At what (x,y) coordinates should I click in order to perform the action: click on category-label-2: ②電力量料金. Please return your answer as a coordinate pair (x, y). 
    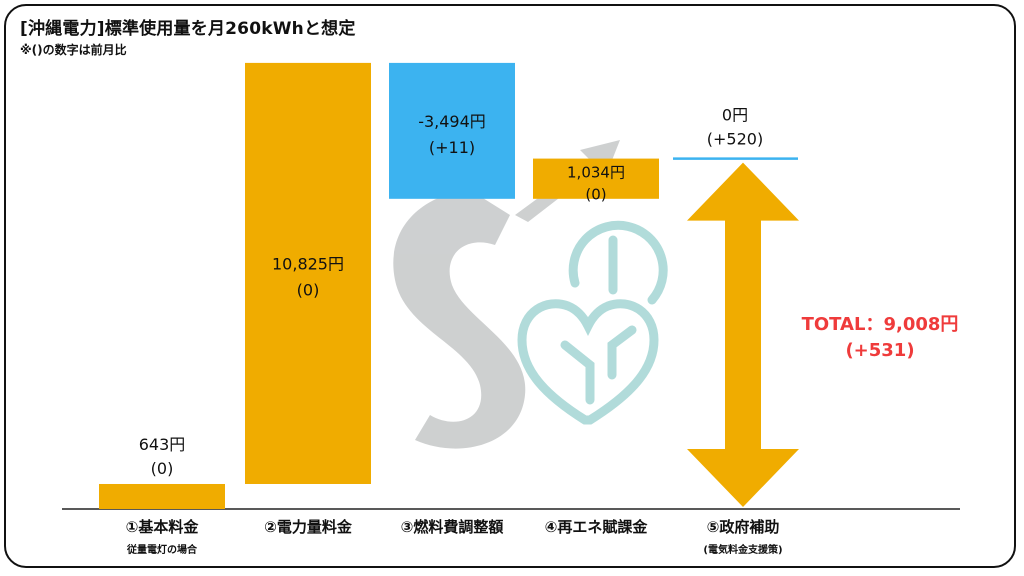
    Looking at the image, I should click on (308, 527).